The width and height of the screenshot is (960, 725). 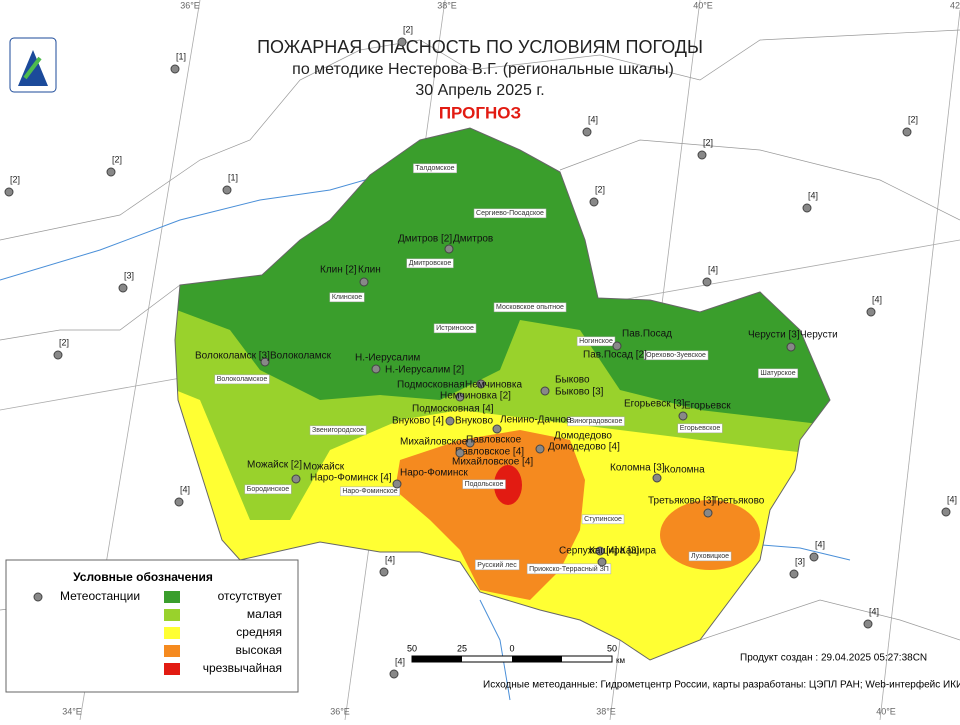 I want to click on district-label: Луховицкое, so click(x=710, y=556).